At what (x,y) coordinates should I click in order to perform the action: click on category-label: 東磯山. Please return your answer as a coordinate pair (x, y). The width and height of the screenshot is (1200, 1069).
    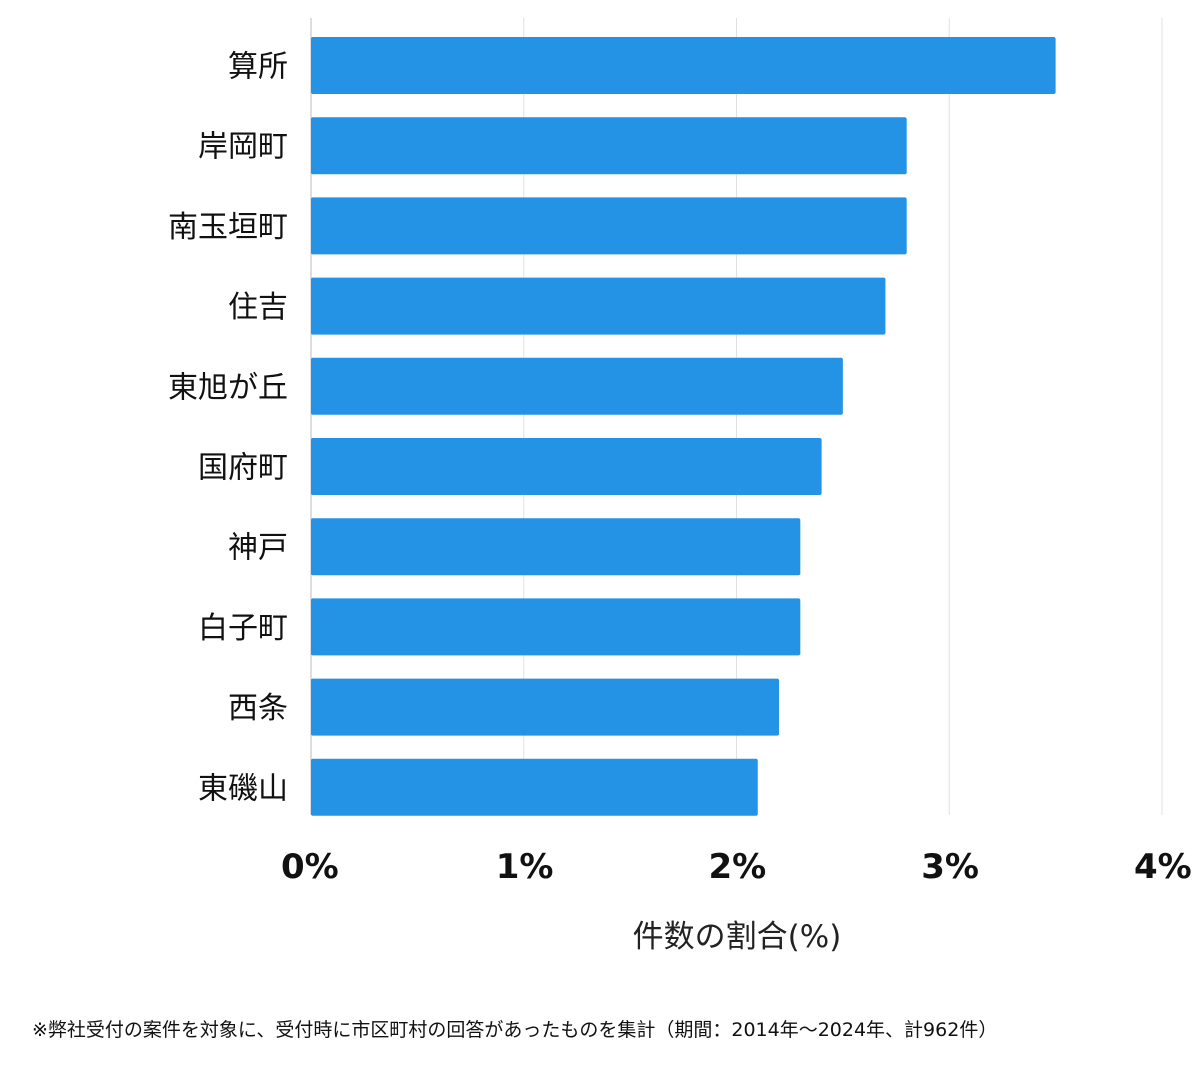
    Looking at the image, I should click on (243, 788).